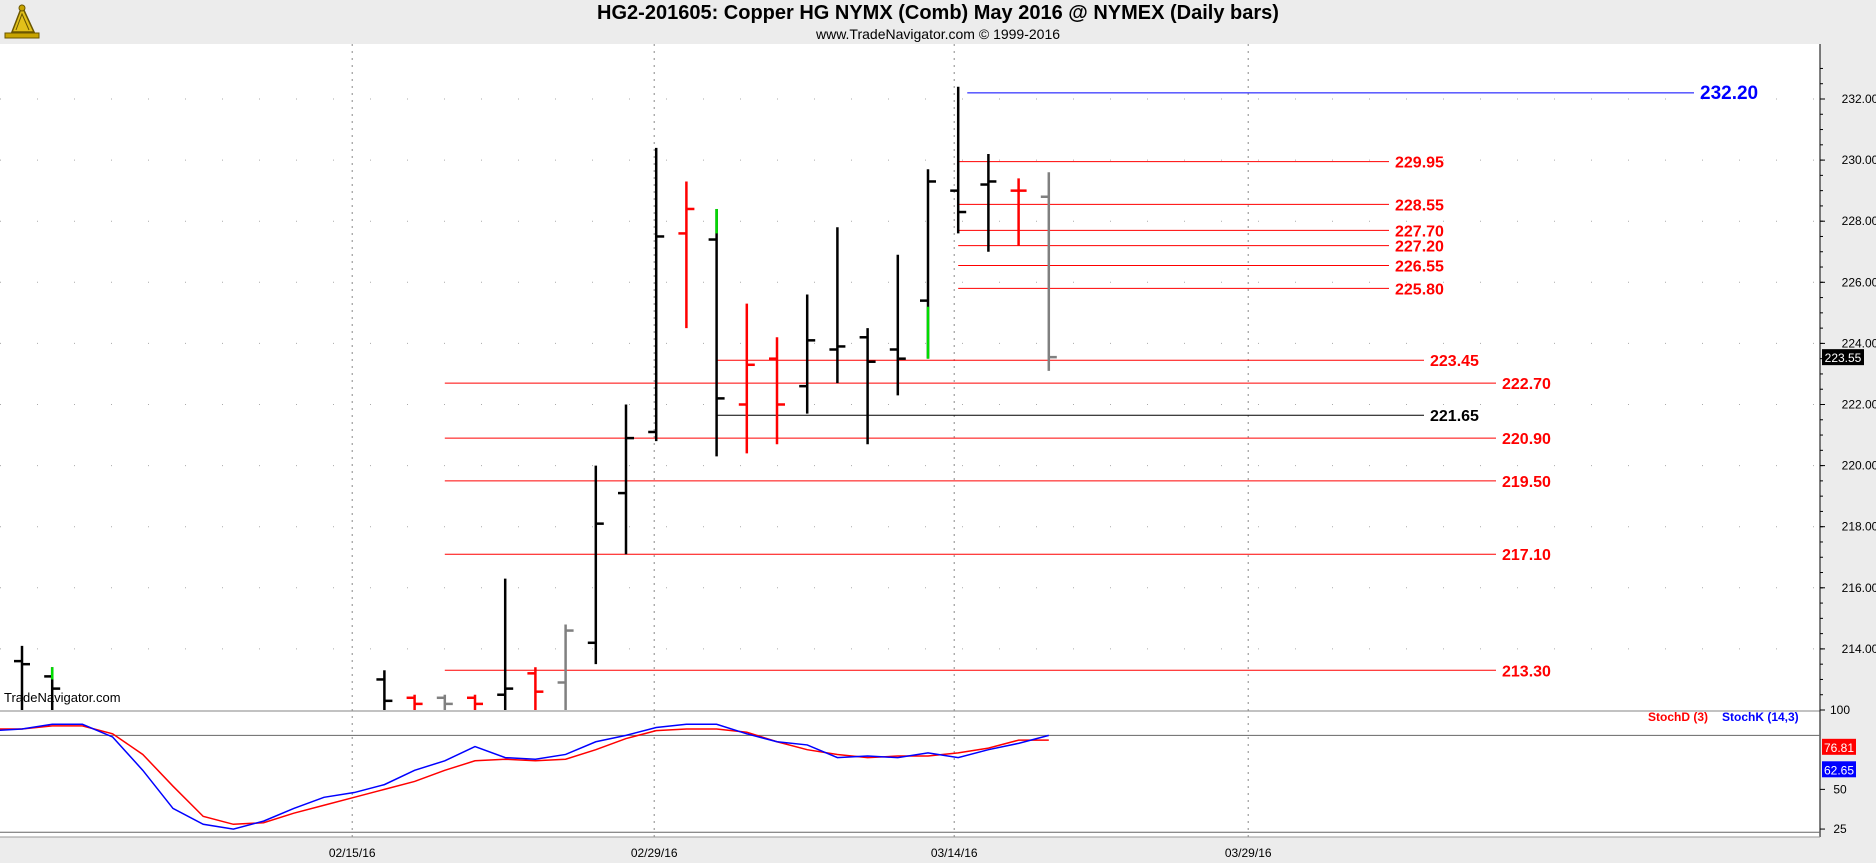  I want to click on legend-stochK: StochK (14,3), so click(1760, 717).